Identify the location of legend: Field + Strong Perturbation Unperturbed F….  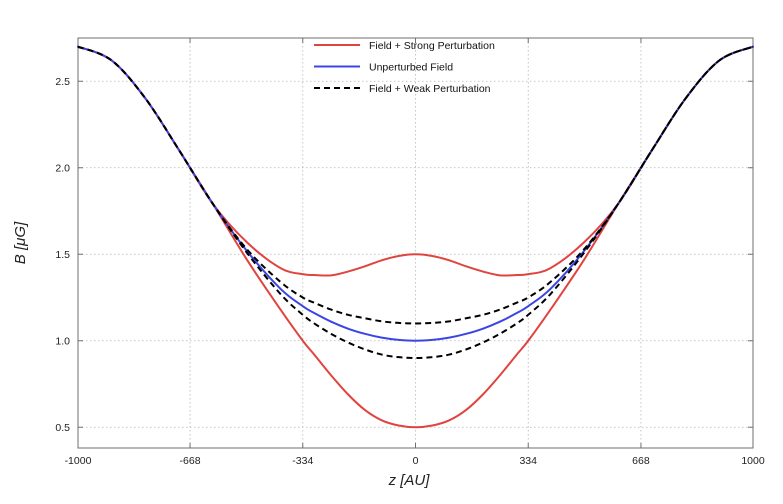
(404, 67).